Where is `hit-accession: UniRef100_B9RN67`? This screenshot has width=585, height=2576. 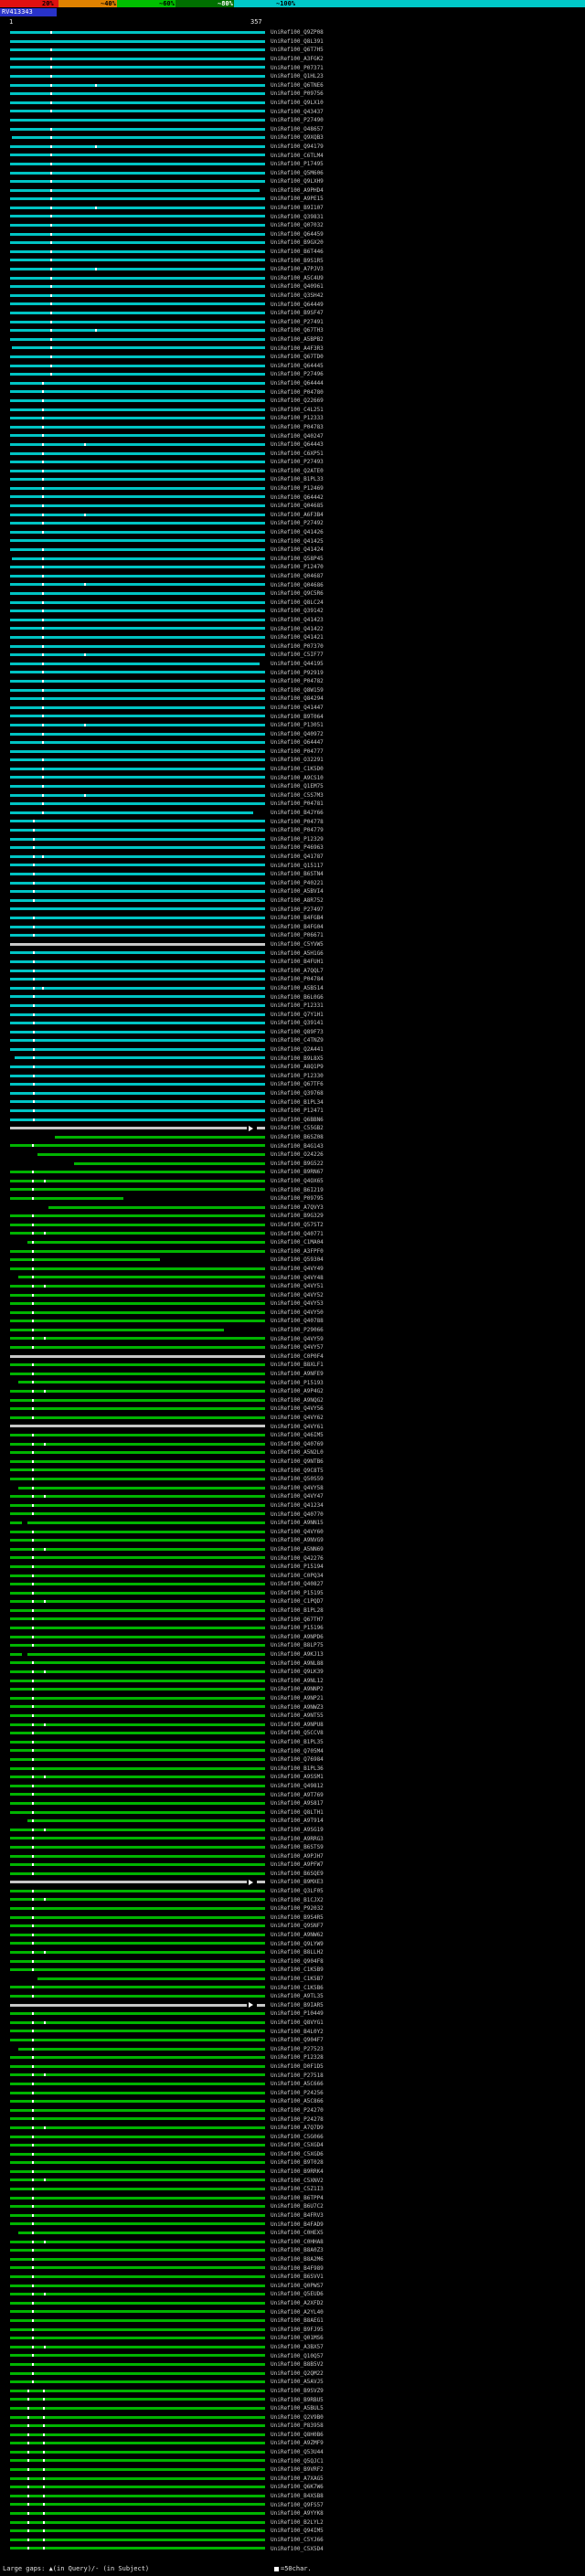 hit-accession: UniRef100_B9RN67 is located at coordinates (298, 1172).